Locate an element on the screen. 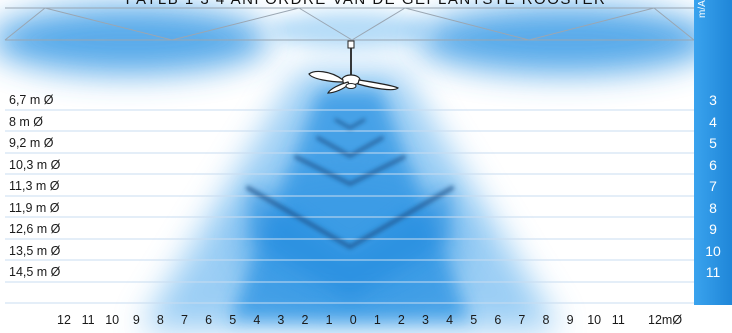 Image resolution: width=732 pixels, height=333 pixels. diameter-label: 8 m Ø is located at coordinates (26, 121).